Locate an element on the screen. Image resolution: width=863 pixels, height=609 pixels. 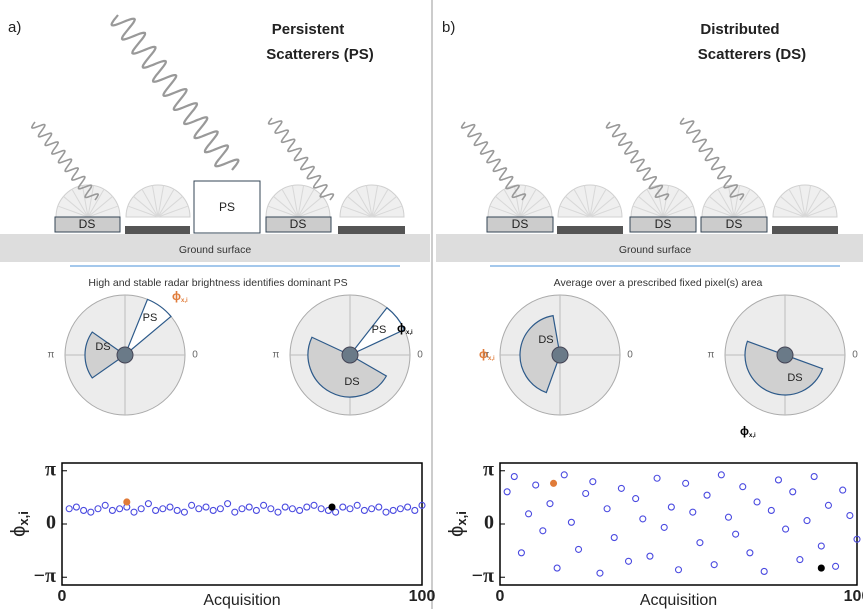
x-axis-label: Acquisition is located at coordinates (678, 600).